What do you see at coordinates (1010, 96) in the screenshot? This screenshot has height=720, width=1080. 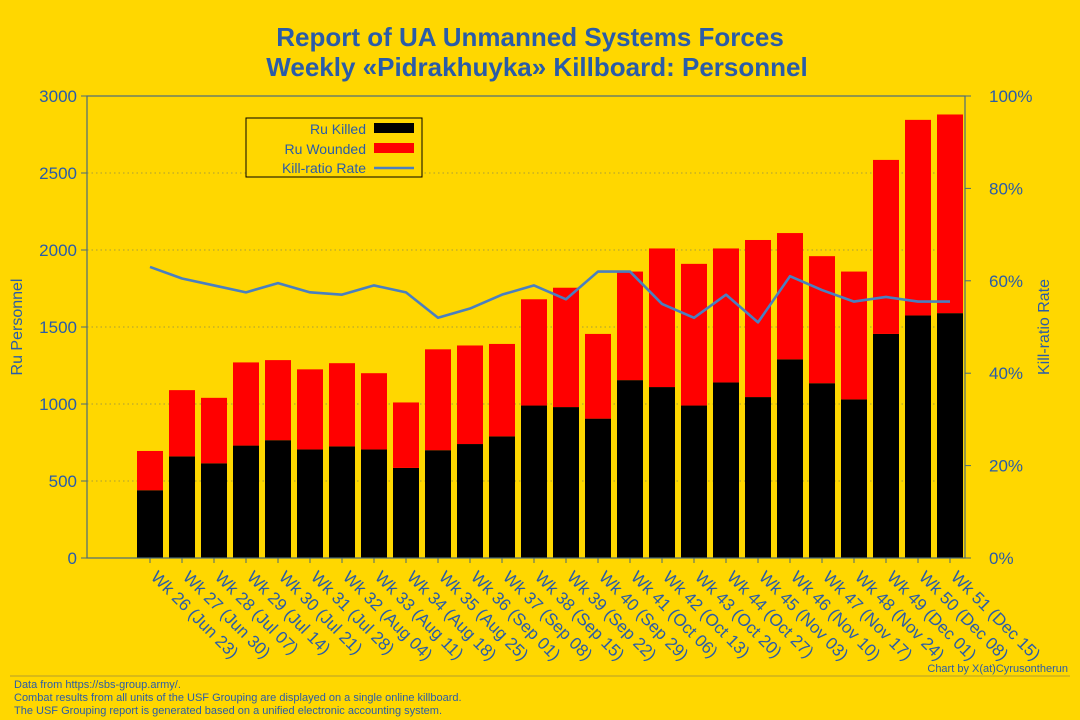 I see `y2-tick-label: 100%` at bounding box center [1010, 96].